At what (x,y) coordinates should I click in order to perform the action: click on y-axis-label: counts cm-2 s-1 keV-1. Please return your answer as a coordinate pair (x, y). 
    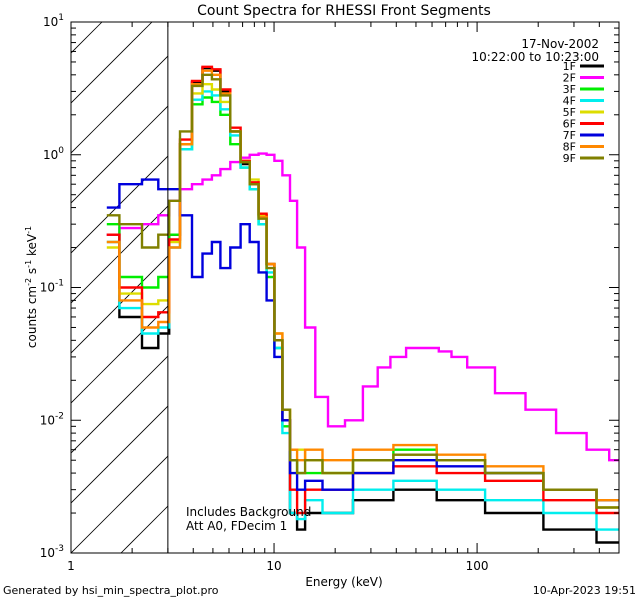
    Looking at the image, I should click on (31, 287).